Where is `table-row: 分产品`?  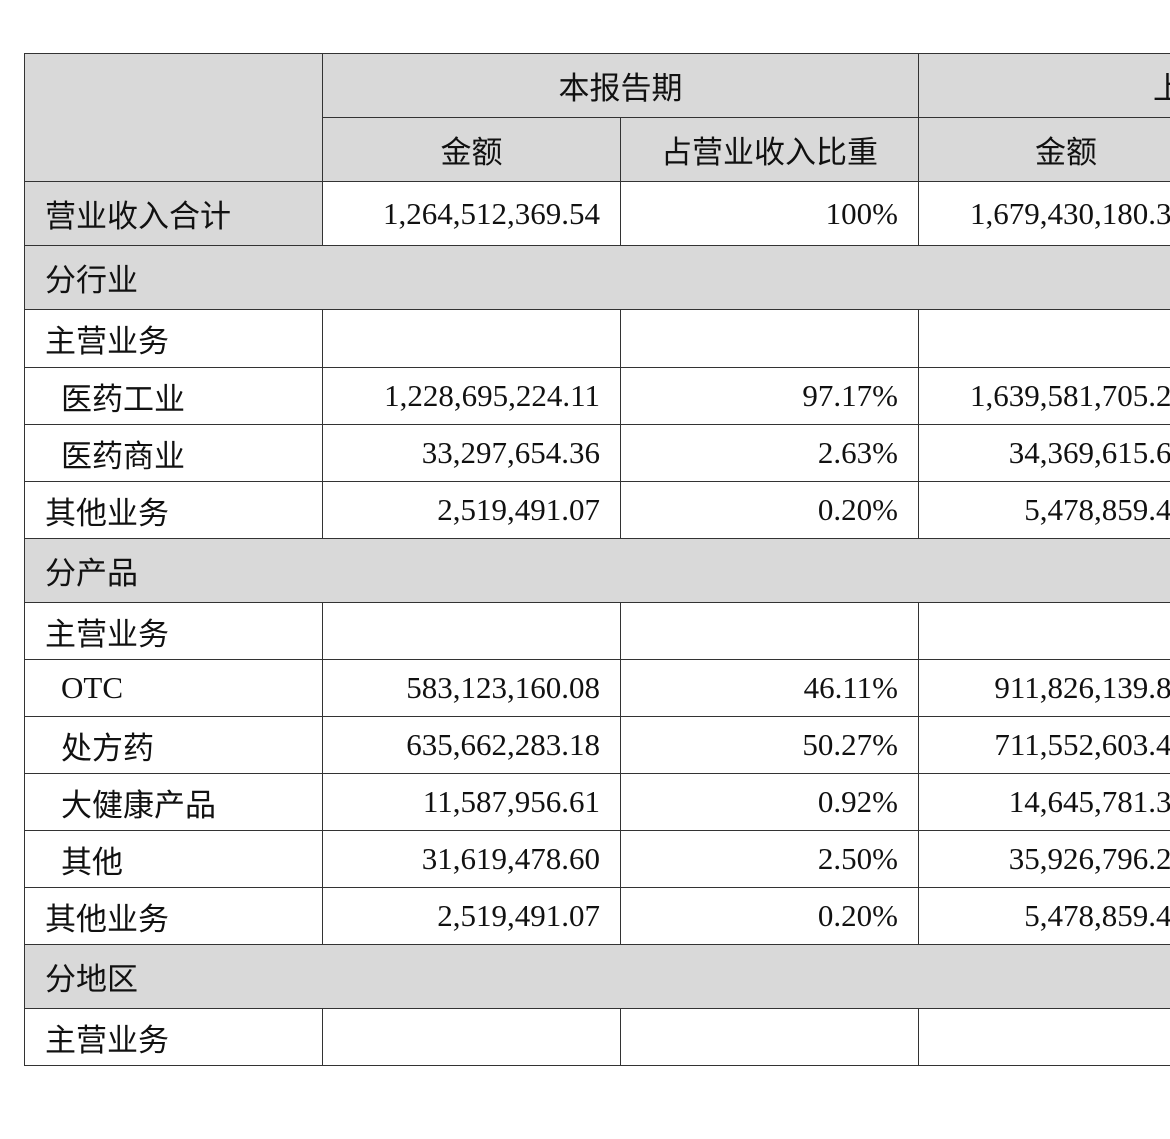 table-row: 分产品 is located at coordinates (597, 570).